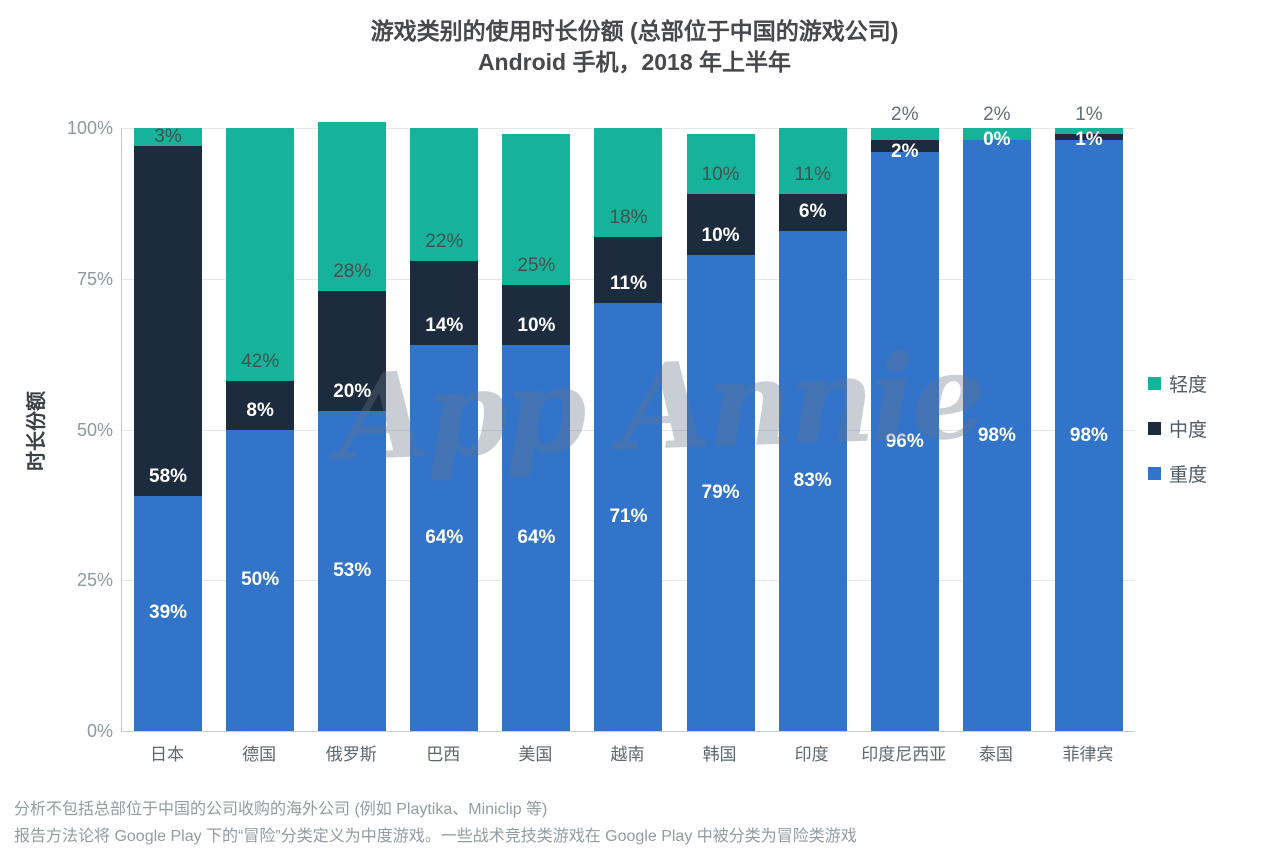 The width and height of the screenshot is (1269, 865). I want to click on bar-column: 64% 14% 22%, so click(444, 429).